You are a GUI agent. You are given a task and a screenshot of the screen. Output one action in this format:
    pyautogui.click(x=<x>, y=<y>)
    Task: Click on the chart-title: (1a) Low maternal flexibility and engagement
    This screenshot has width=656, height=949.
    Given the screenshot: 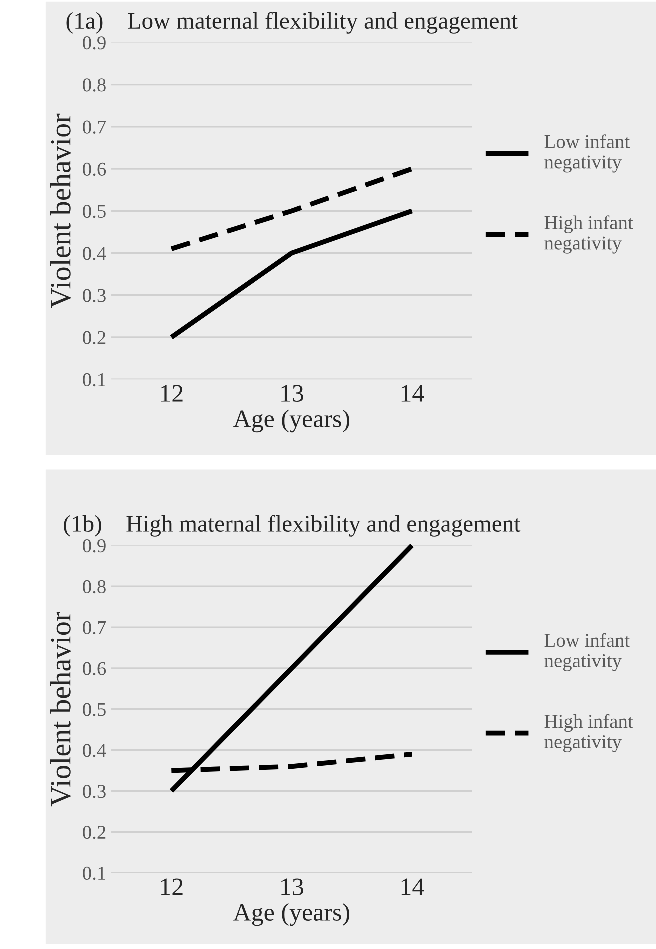 What is the action you would take?
    pyautogui.click(x=292, y=23)
    